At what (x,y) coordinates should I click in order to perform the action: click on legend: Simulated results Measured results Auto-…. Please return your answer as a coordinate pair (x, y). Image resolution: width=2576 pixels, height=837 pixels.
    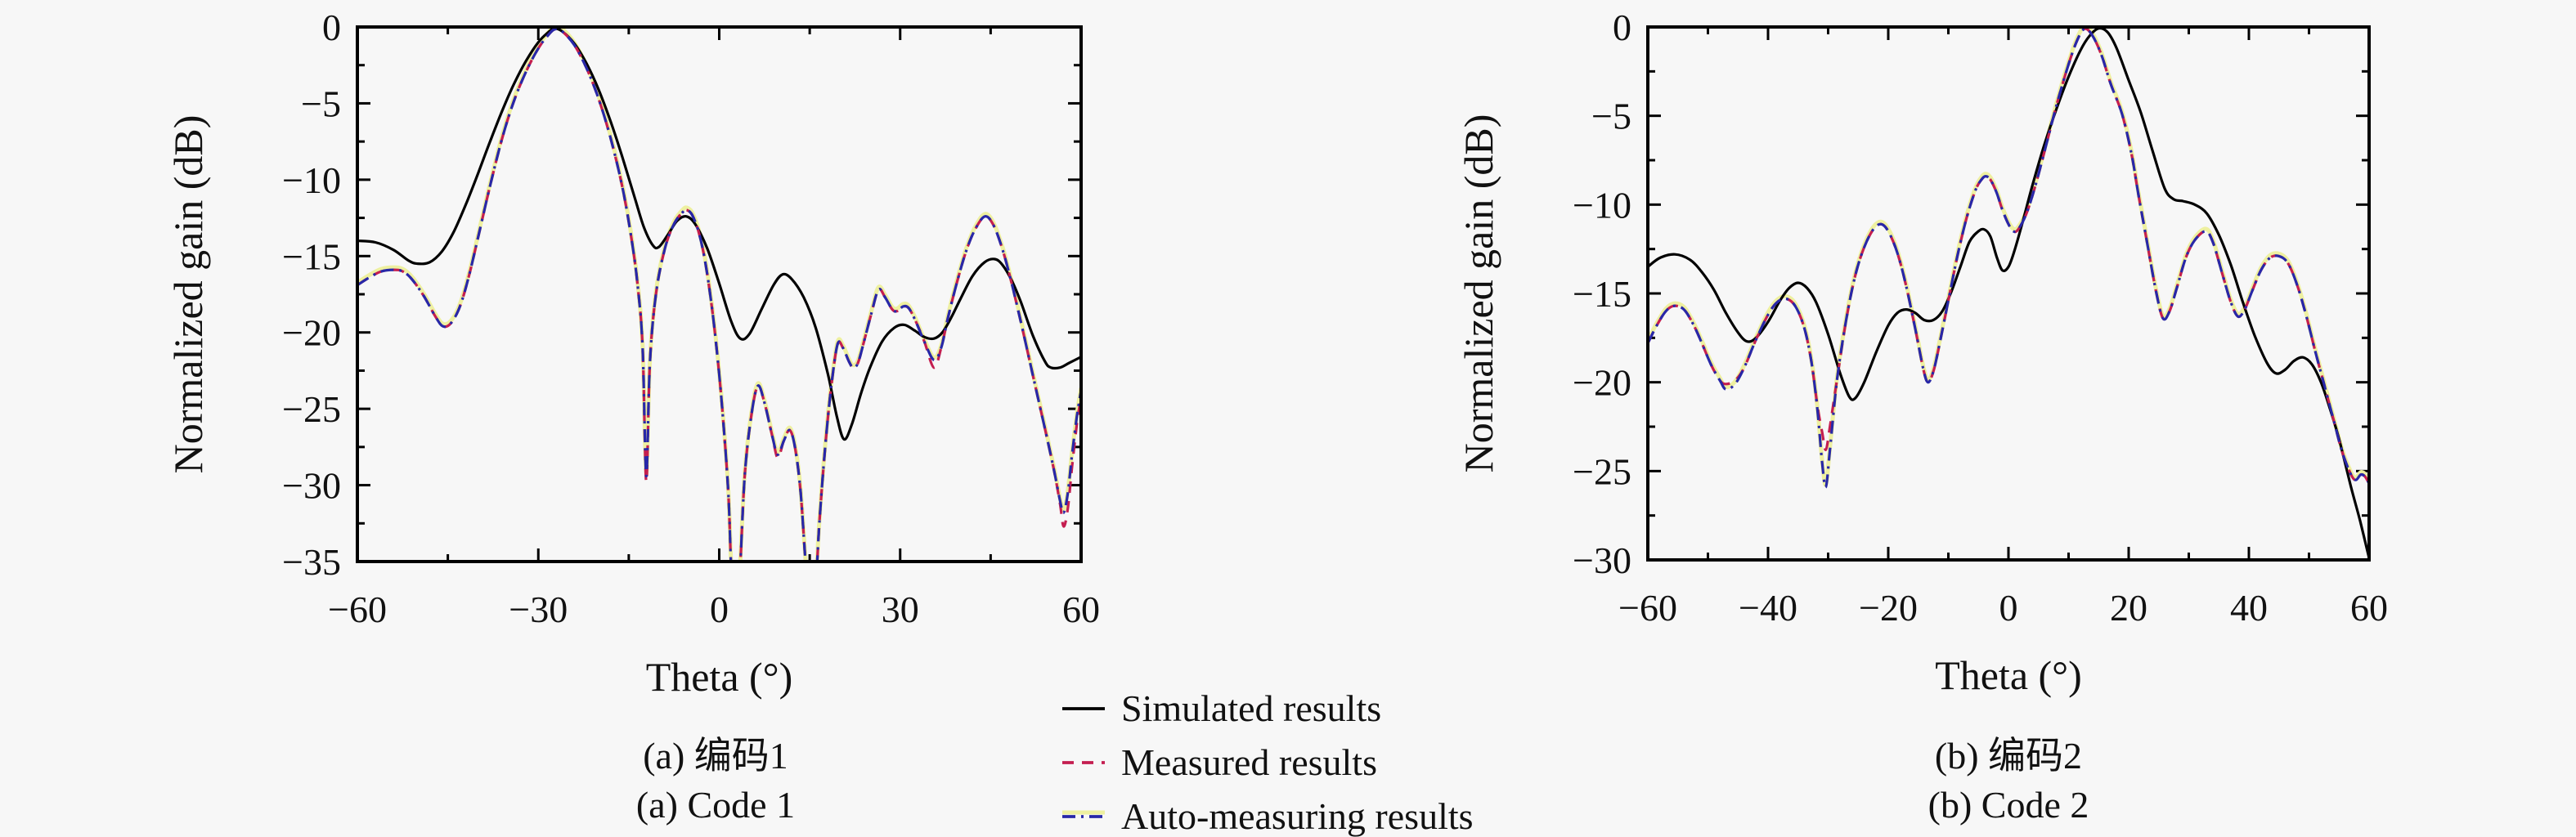
    Looking at the image, I should click on (1266, 759).